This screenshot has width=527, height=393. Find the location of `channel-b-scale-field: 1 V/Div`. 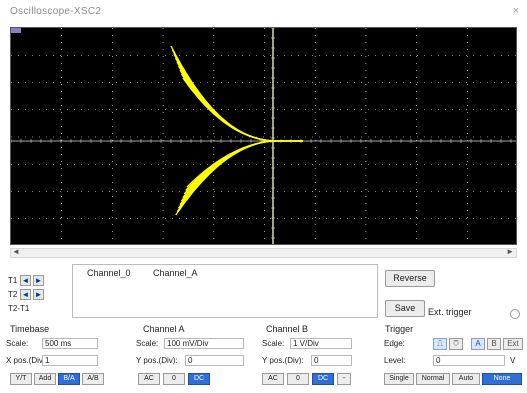

channel-b-scale-field: 1 V/Div is located at coordinates (321, 343).